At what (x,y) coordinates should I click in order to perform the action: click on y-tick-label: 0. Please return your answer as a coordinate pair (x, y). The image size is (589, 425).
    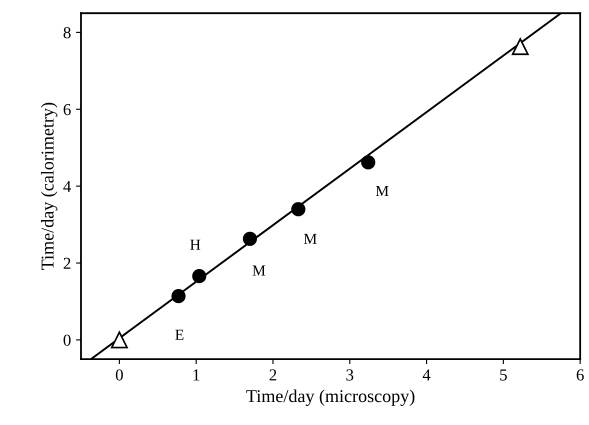
    Looking at the image, I should click on (67, 340).